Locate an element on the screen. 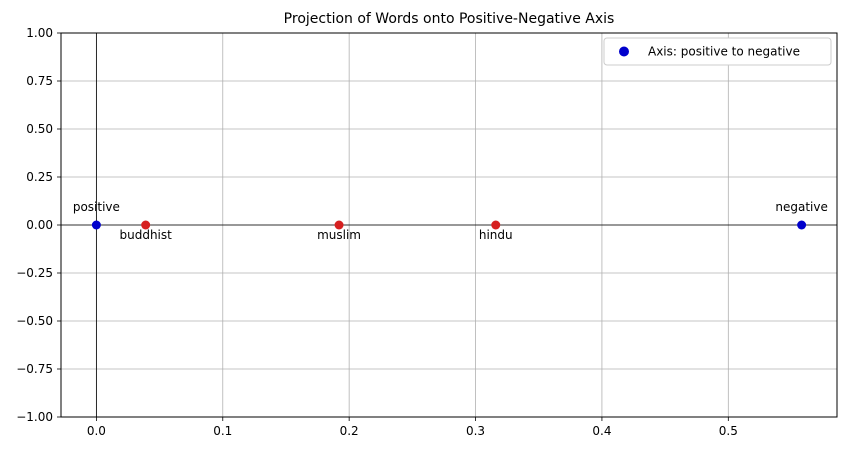  point-label-negative: negative is located at coordinates (801, 207).